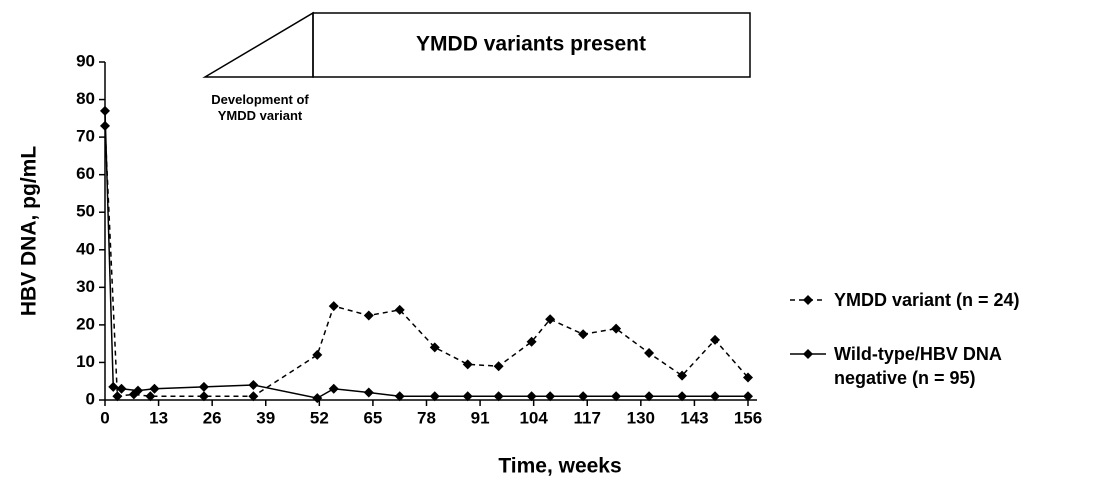 The height and width of the screenshot is (481, 1095). What do you see at coordinates (265, 417) in the screenshot?
I see `x-tick-label: 39` at bounding box center [265, 417].